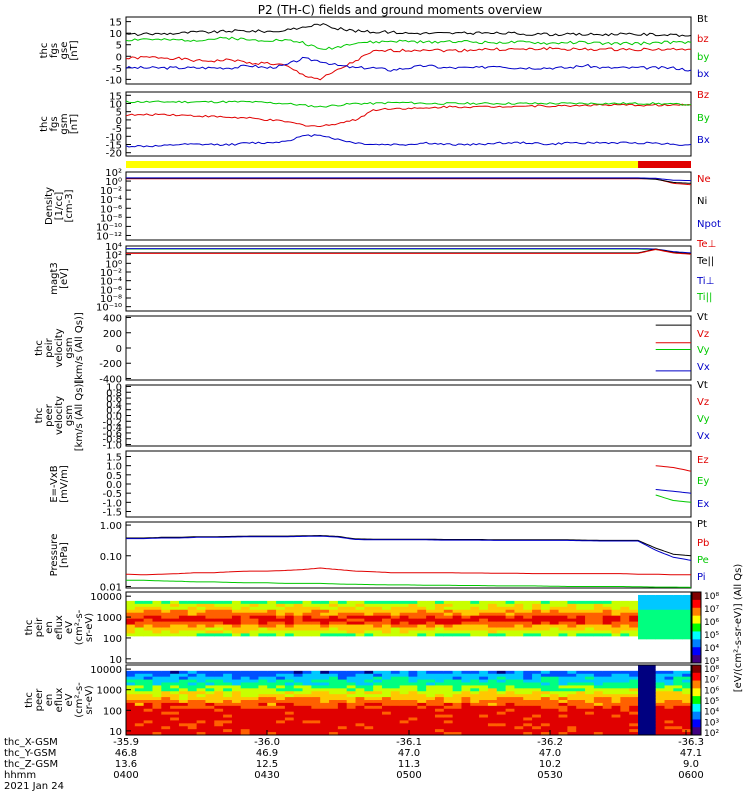 The height and width of the screenshot is (800, 750). Describe the element at coordinates (54, 278) in the screenshot. I see `y-axis-label: magt3` at that location.